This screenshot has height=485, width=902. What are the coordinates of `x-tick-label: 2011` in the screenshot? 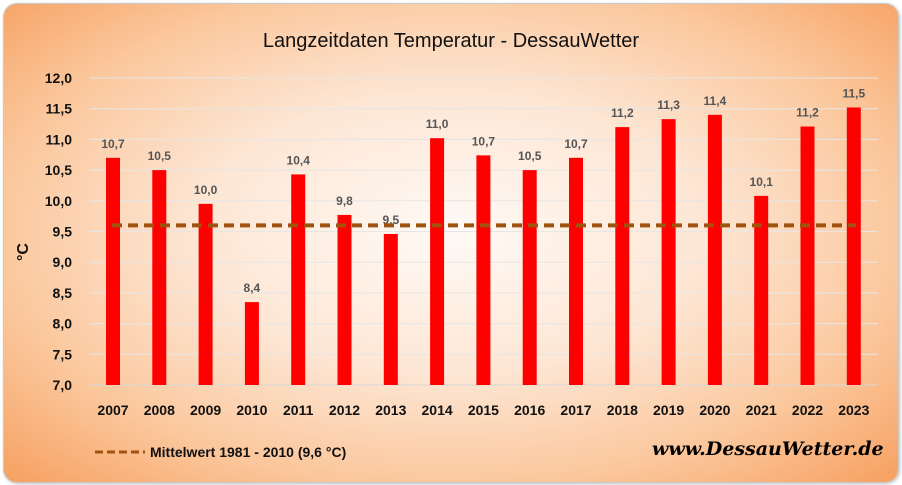 It's located at (298, 410).